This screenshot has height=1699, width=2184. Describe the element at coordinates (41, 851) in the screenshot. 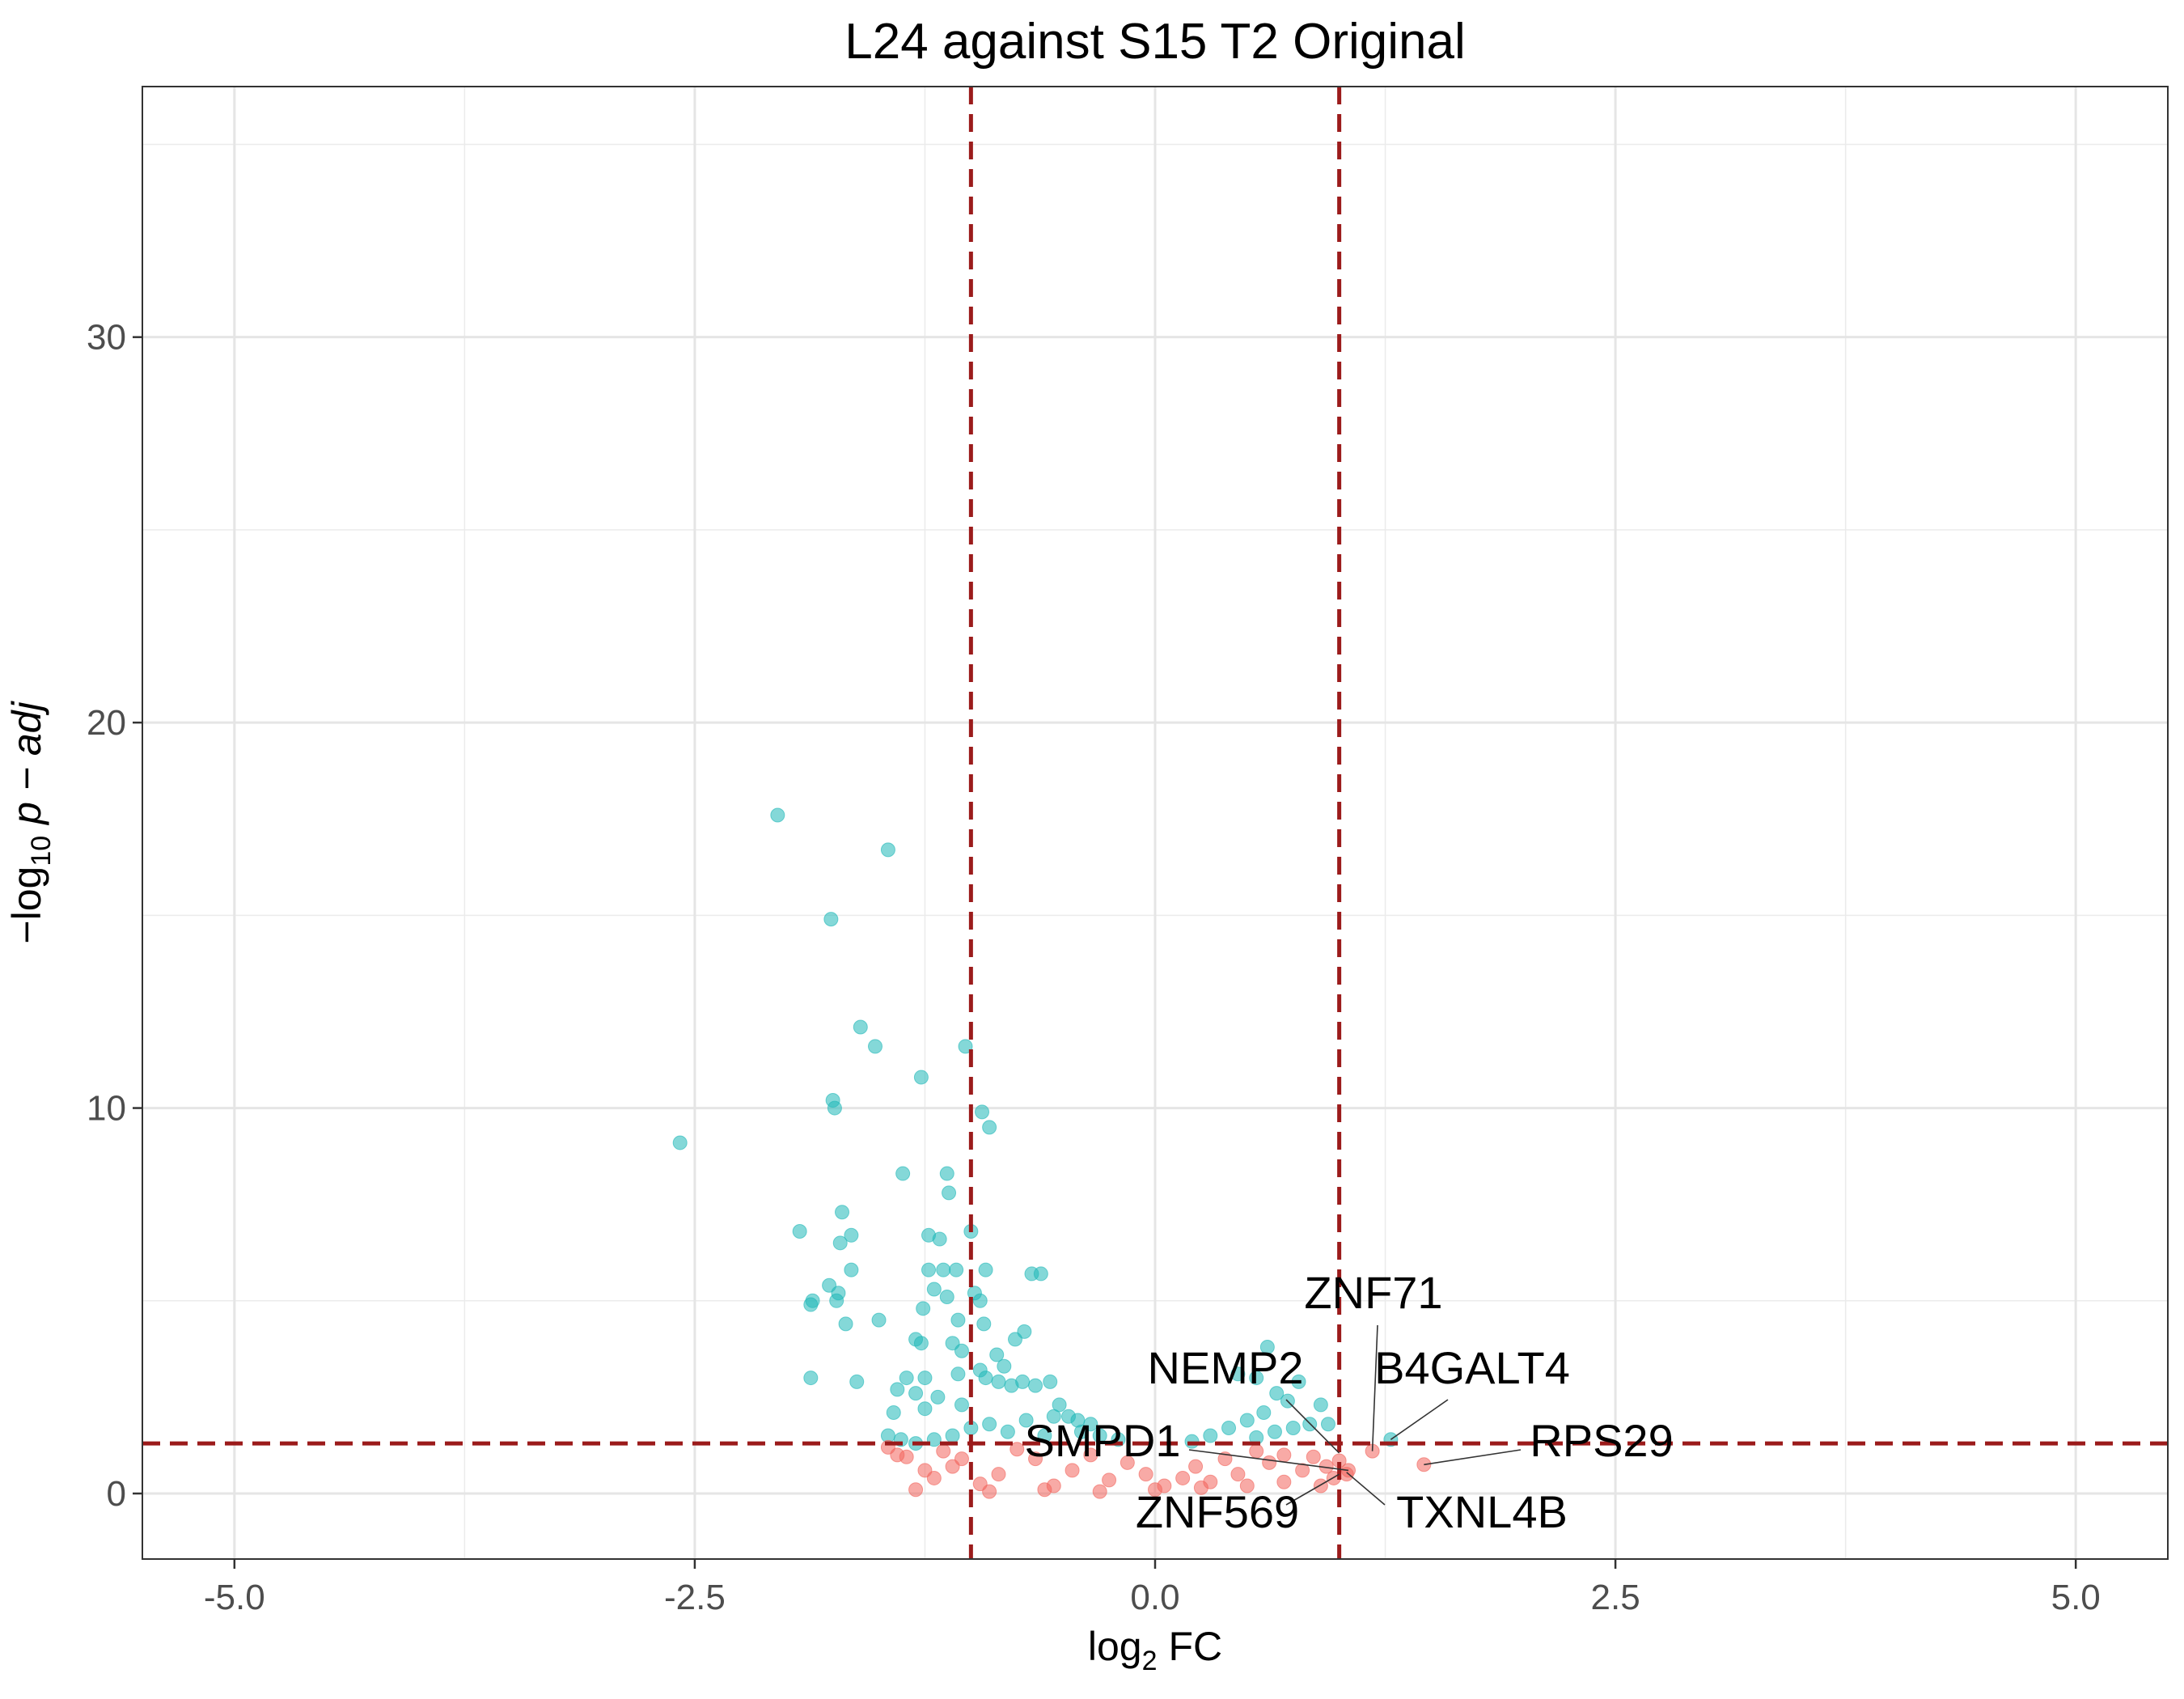

I see `y-axis-label-subscript: 10` at that location.